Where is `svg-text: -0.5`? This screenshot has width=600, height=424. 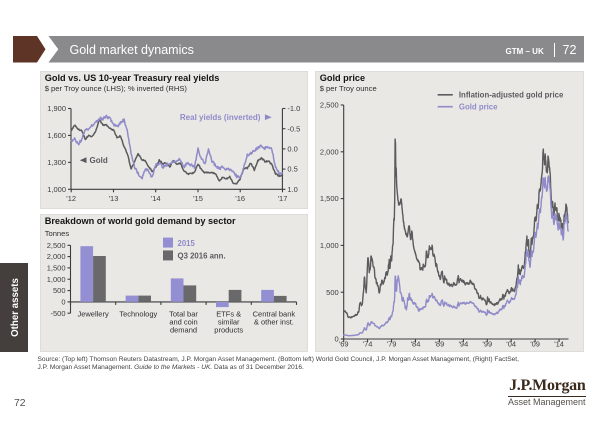
svg-text: -0.5 is located at coordinates (293, 128).